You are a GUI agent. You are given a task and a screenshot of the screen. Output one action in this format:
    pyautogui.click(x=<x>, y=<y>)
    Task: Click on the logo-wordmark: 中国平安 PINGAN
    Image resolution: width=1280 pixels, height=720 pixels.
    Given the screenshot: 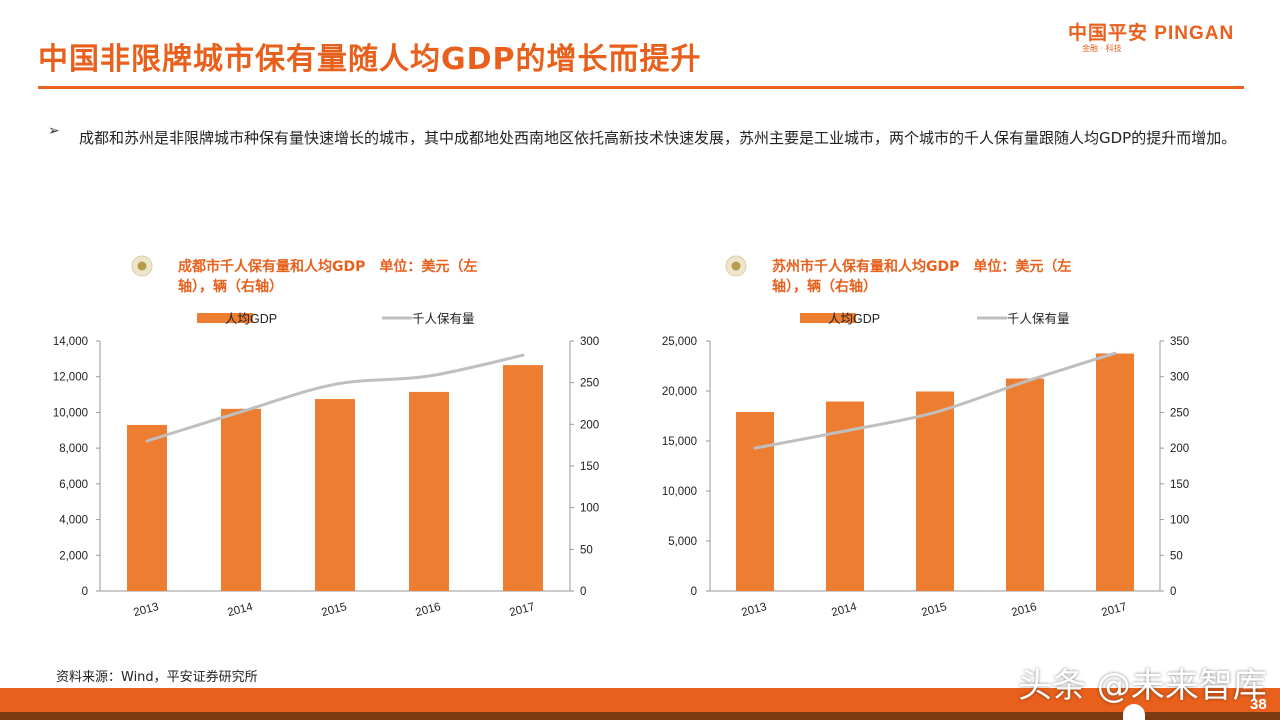 What is the action you would take?
    pyautogui.click(x=1151, y=33)
    